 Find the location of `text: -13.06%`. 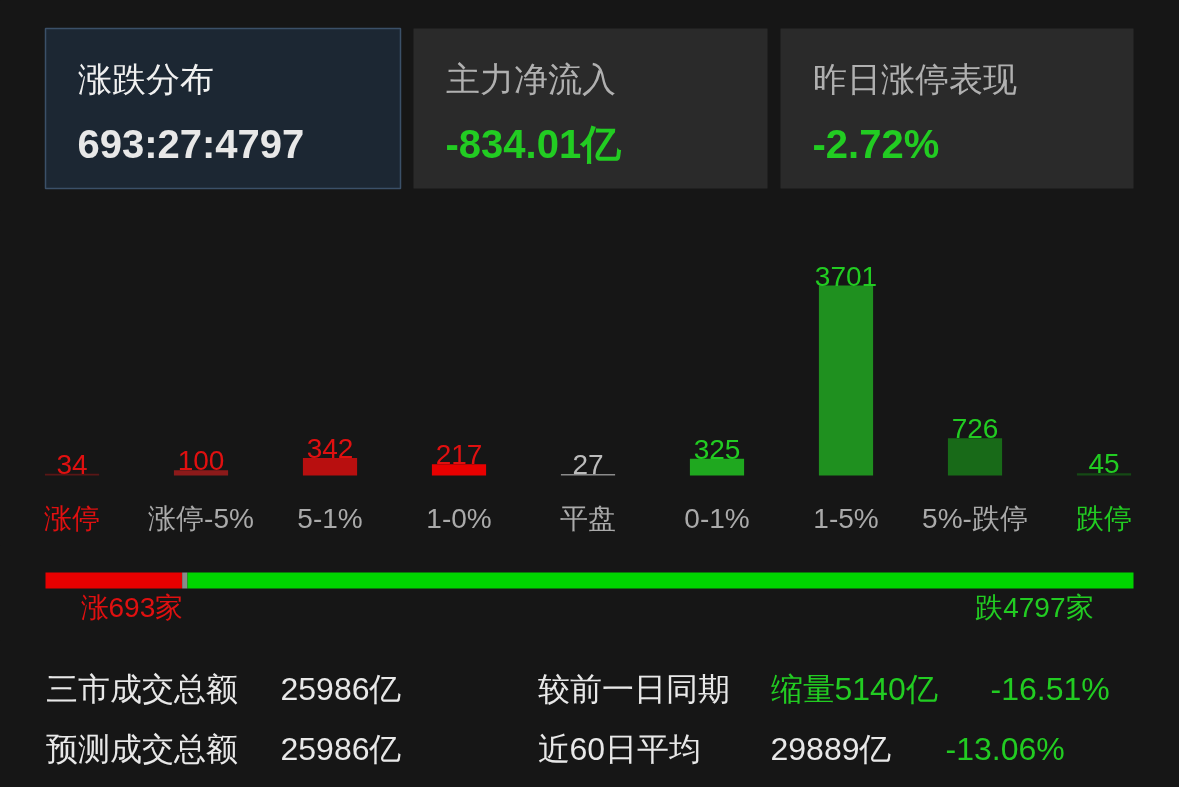

text: -13.06% is located at coordinates (1005, 748).